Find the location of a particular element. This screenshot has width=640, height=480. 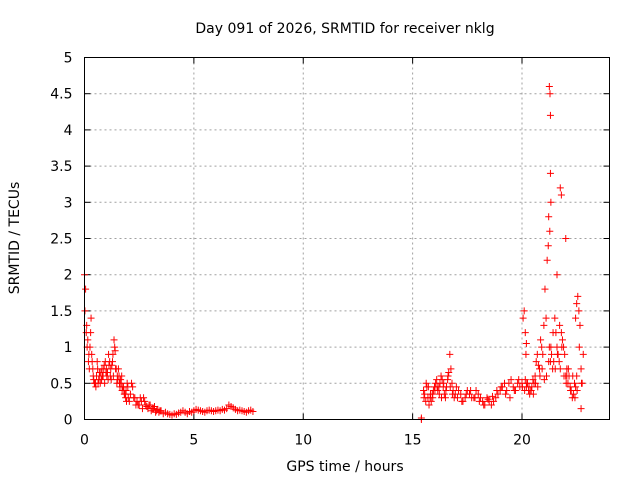

y-tick-label: 0 is located at coordinates (68, 421).